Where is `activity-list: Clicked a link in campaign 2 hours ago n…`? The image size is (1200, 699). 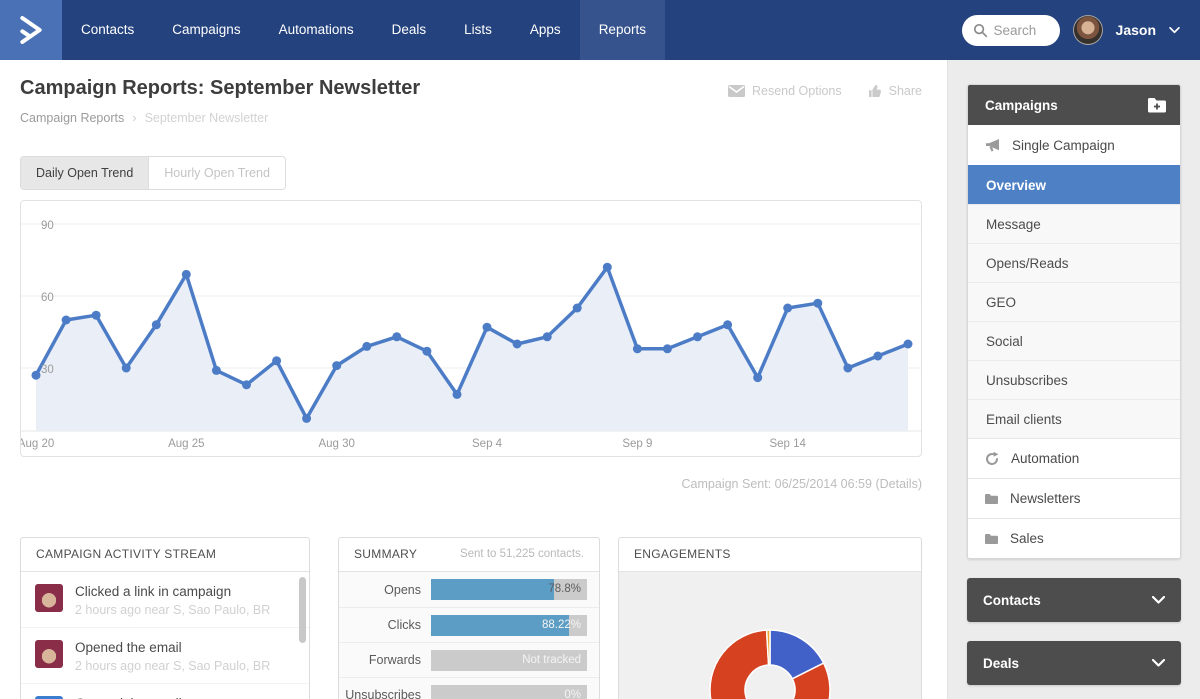
activity-list: Clicked a link in campaign 2 hours ago n… is located at coordinates (165, 635).